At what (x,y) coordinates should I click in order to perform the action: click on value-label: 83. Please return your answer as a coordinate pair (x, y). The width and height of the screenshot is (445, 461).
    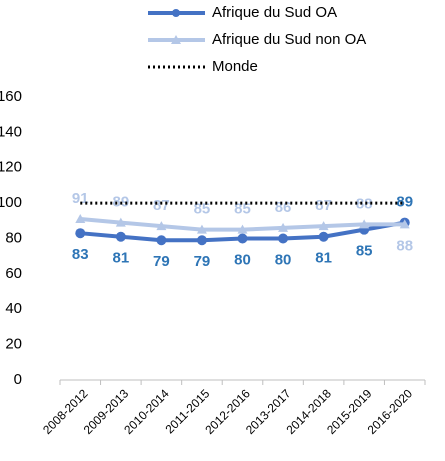
    Looking at the image, I should click on (80, 254).